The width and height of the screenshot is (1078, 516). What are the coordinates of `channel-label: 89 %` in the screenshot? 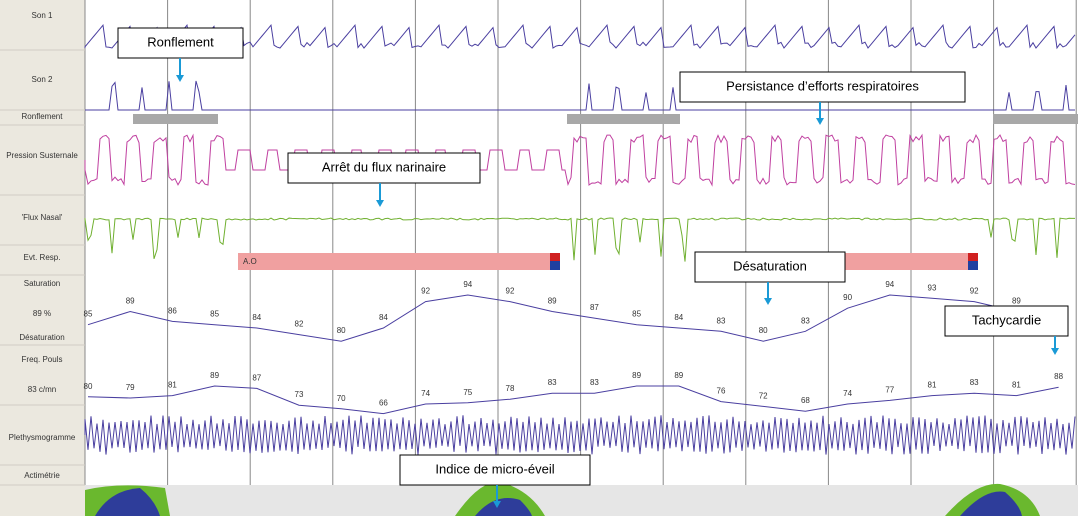 It's located at (42, 313).